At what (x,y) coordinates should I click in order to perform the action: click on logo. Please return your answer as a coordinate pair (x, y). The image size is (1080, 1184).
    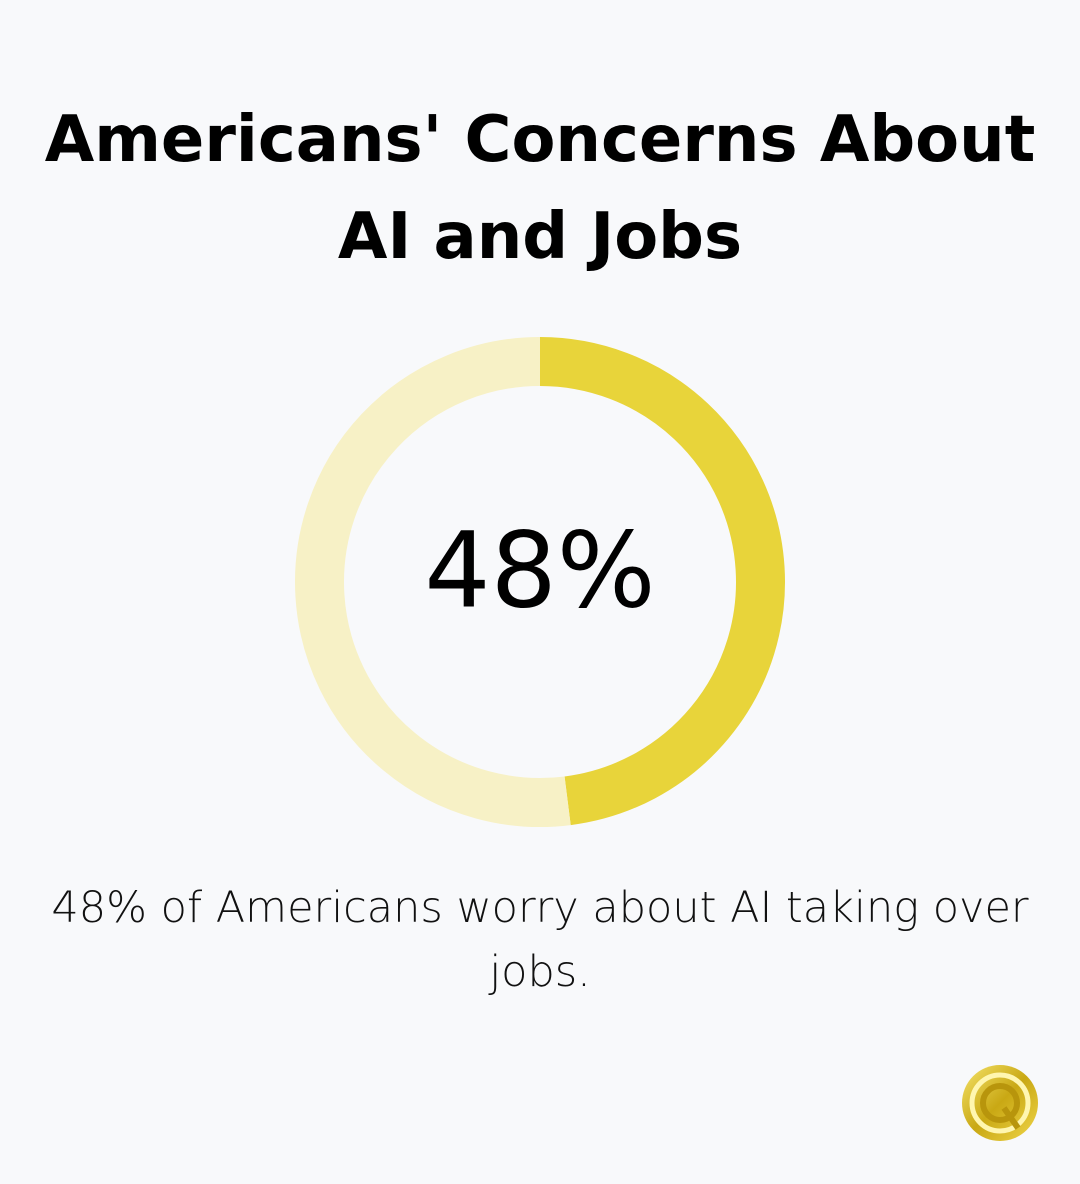
    Looking at the image, I should click on (1000, 1103).